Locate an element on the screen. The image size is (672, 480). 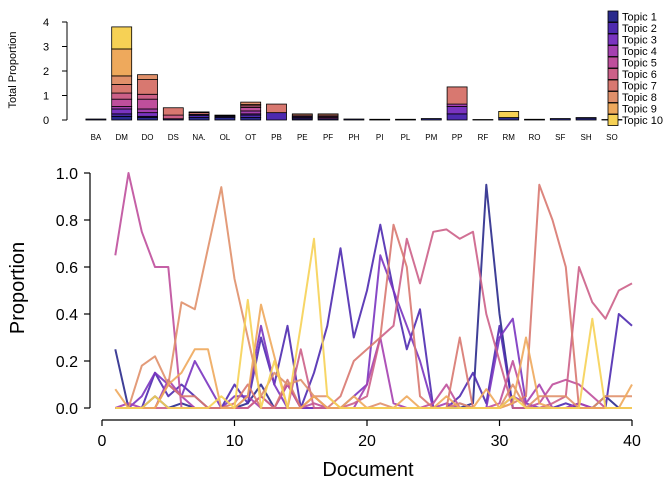
line-y-tick-label: 0.0 is located at coordinates (67, 409).